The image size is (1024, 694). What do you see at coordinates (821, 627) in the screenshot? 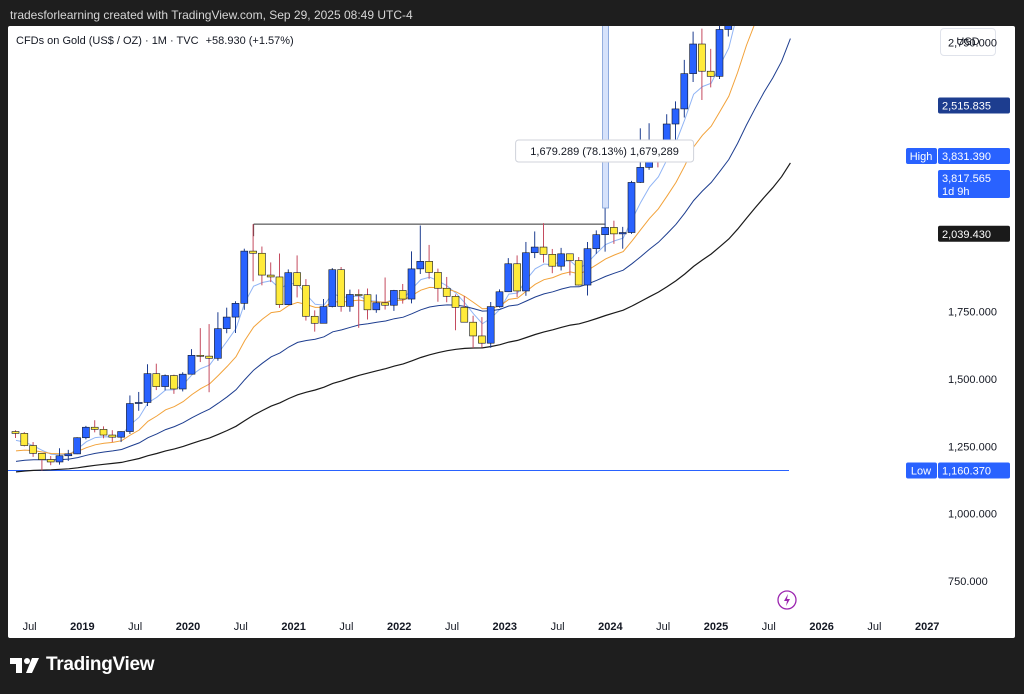
I see `x-tick-label: 2026` at bounding box center [821, 627].